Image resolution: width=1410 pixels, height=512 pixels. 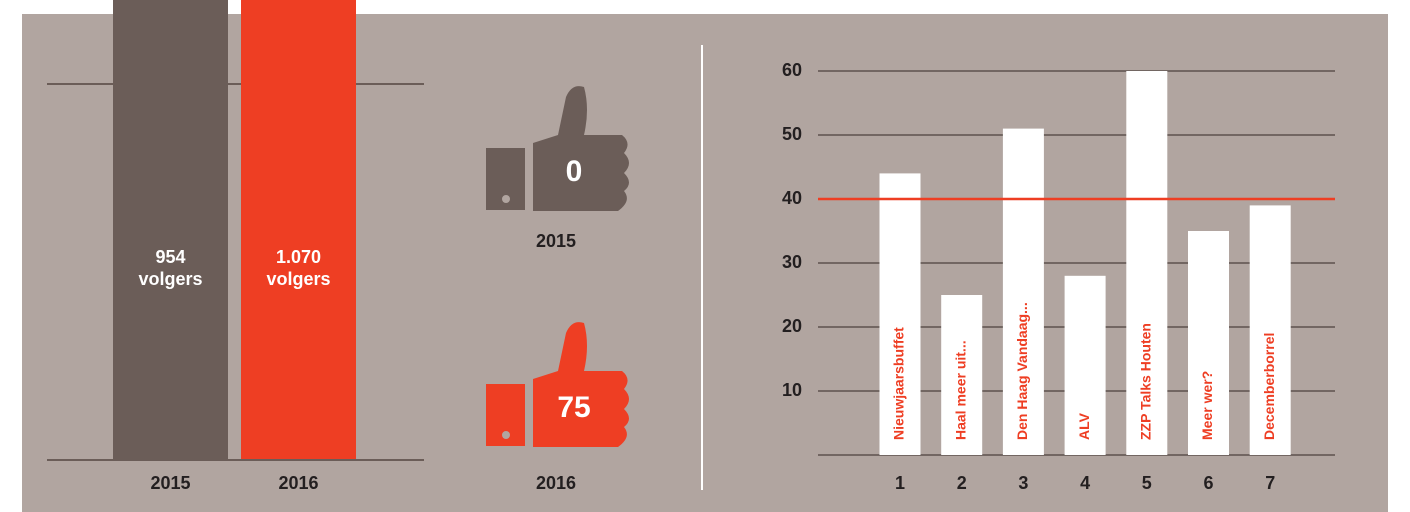 What do you see at coordinates (556, 483) in the screenshot?
I see `year-label: 2016` at bounding box center [556, 483].